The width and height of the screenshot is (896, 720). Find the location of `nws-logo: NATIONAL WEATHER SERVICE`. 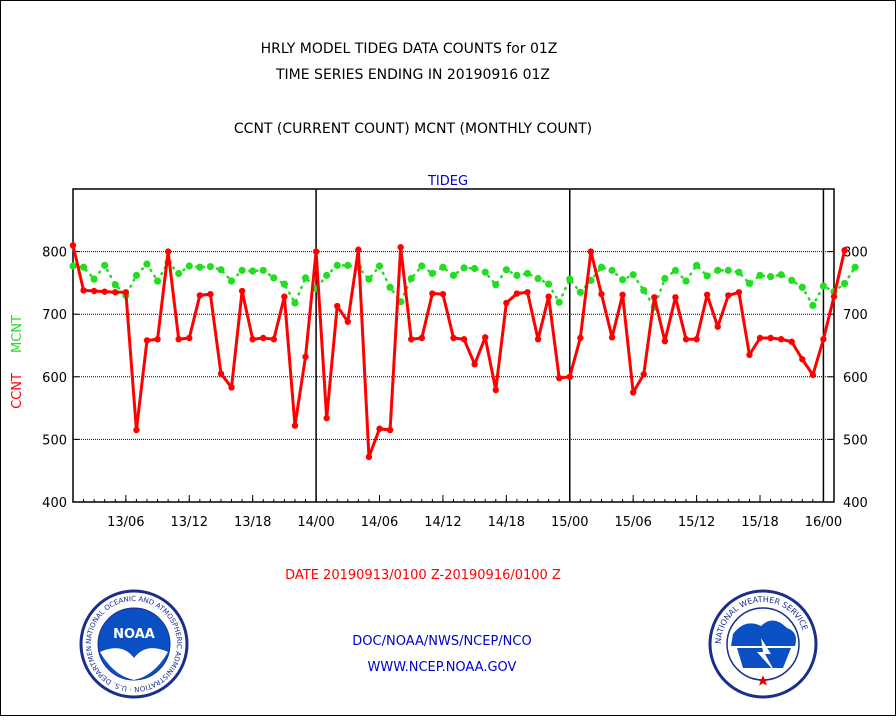

nws-logo: NATIONAL WEATHER SERVICE is located at coordinates (763, 644).